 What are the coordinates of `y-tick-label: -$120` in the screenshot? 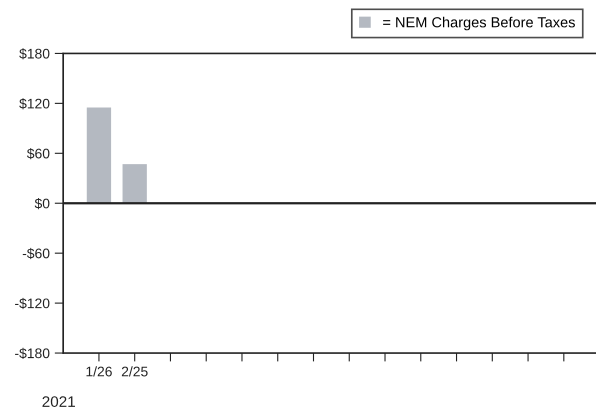 It's located at (32, 304).